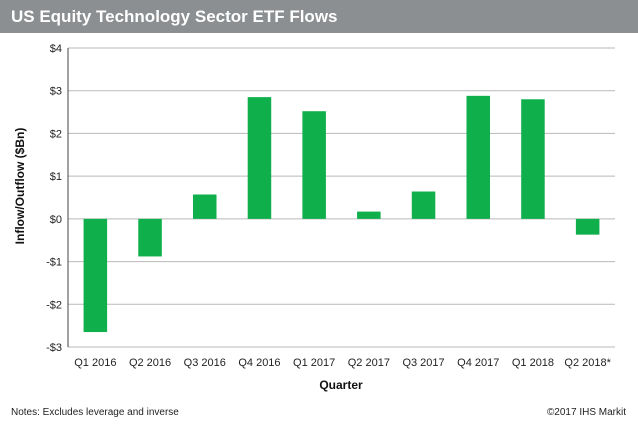  What do you see at coordinates (56, 134) in the screenshot?
I see `y-tick-label: $2` at bounding box center [56, 134].